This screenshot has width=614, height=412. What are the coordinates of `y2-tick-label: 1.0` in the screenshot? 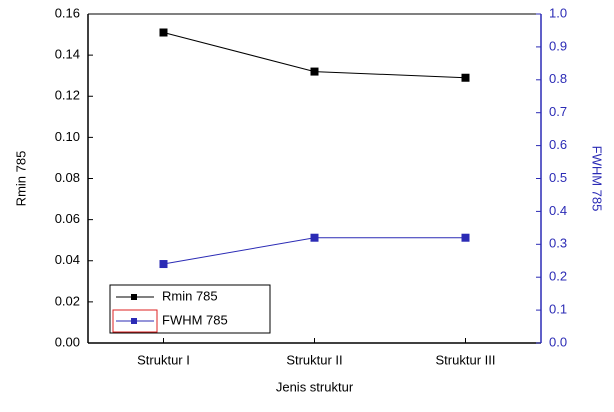 It's located at (558, 12).